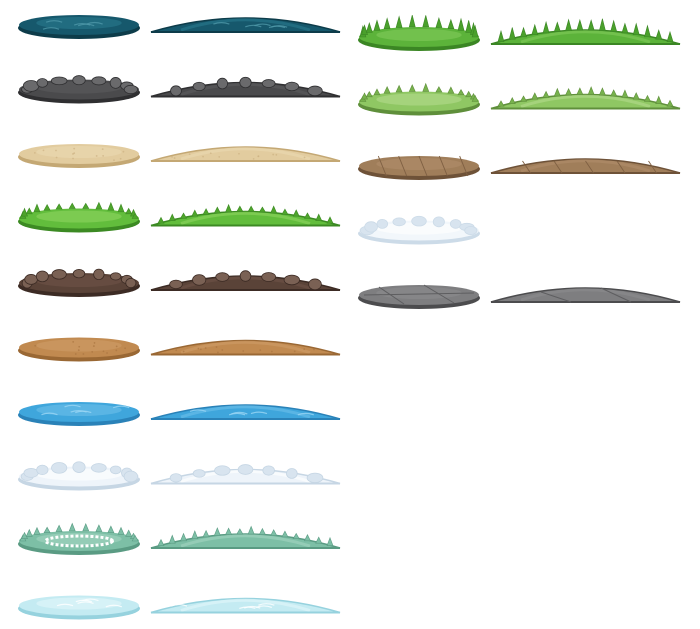  I want to click on tile-side-ice, so click(245, 605).